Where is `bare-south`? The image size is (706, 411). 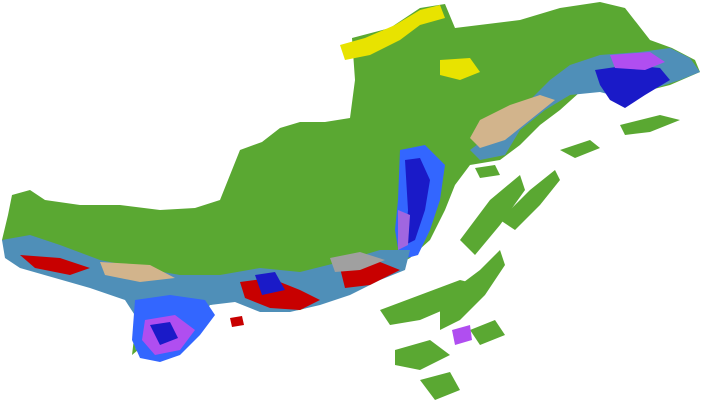
bare-south is located at coordinates (357, 262).